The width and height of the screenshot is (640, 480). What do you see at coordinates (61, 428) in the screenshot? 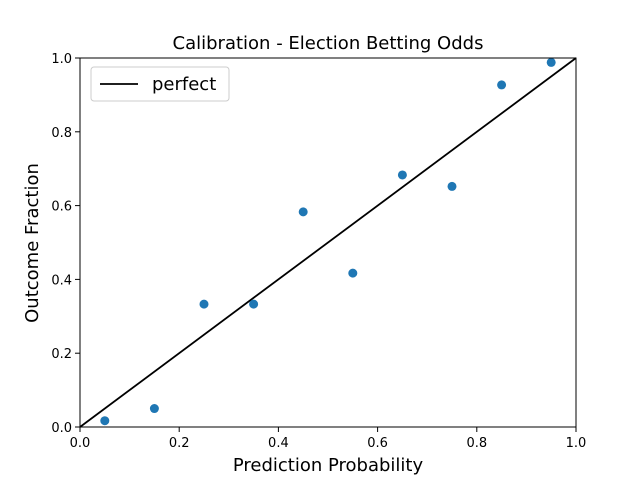
I see `y-tick-label: 0.0` at bounding box center [61, 428].